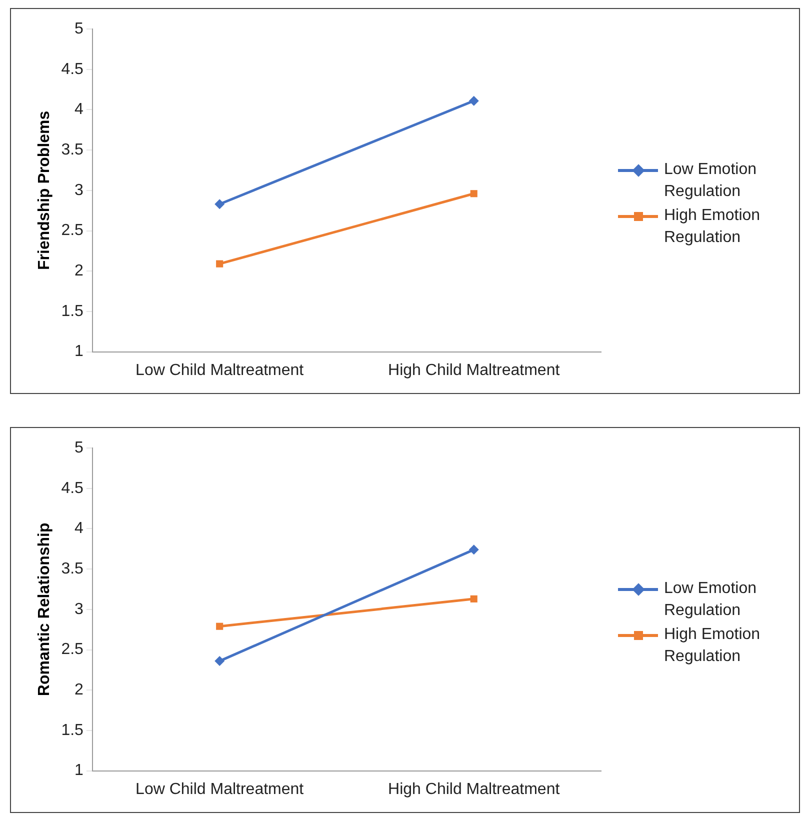 This screenshot has height=815, width=802. What do you see at coordinates (45, 609) in the screenshot?
I see `y-axis-title: Romantic Relationship` at bounding box center [45, 609].